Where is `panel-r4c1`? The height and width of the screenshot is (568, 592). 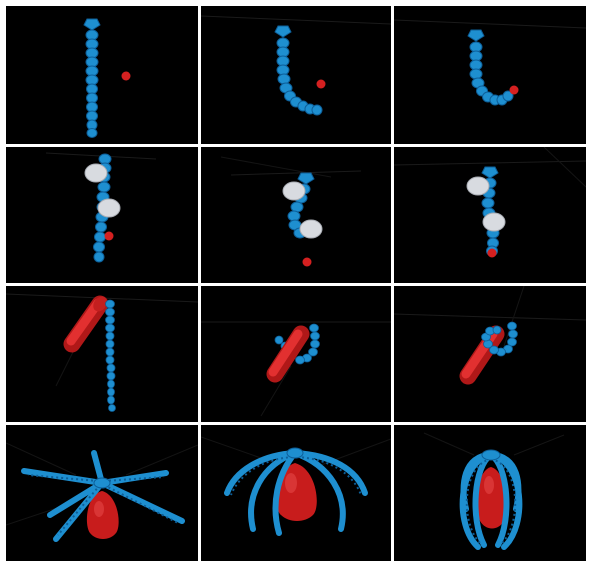 panel-r4c1 is located at coordinates (102, 493).